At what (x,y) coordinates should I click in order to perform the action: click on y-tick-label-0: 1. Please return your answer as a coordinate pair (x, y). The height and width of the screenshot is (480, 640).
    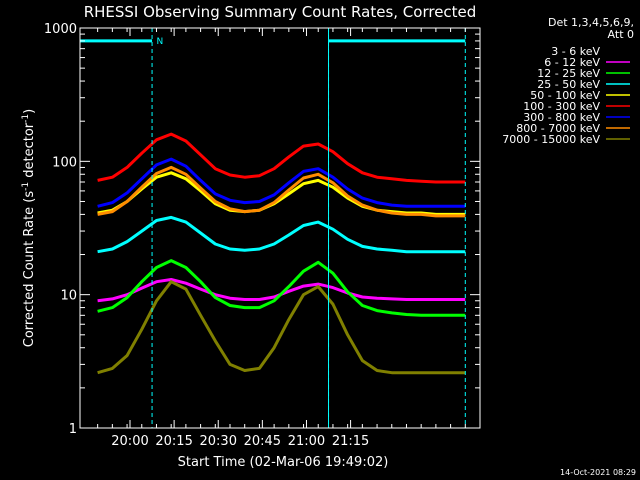
    Looking at the image, I should click on (73, 429).